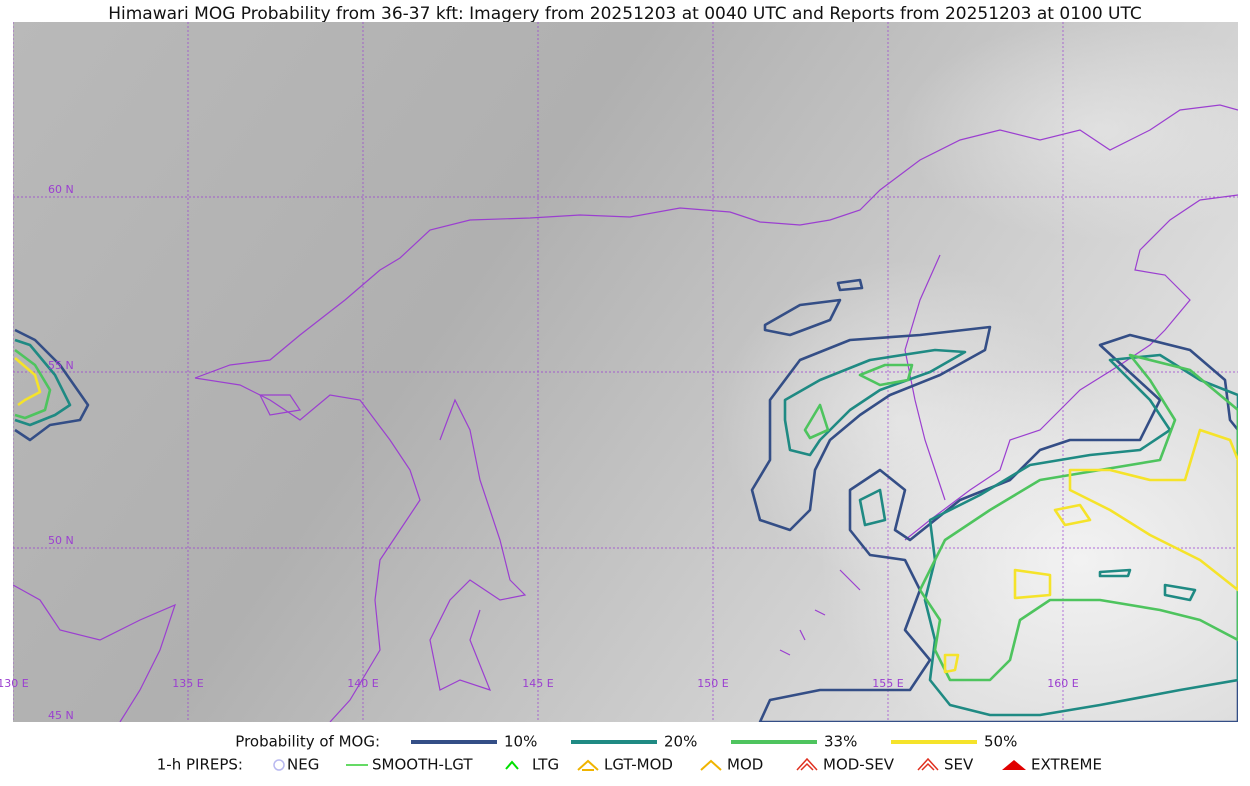 The image size is (1250, 786). Describe the element at coordinates (422, 765) in the screenshot. I see `legend-label: SMOOTH-LGT` at that location.